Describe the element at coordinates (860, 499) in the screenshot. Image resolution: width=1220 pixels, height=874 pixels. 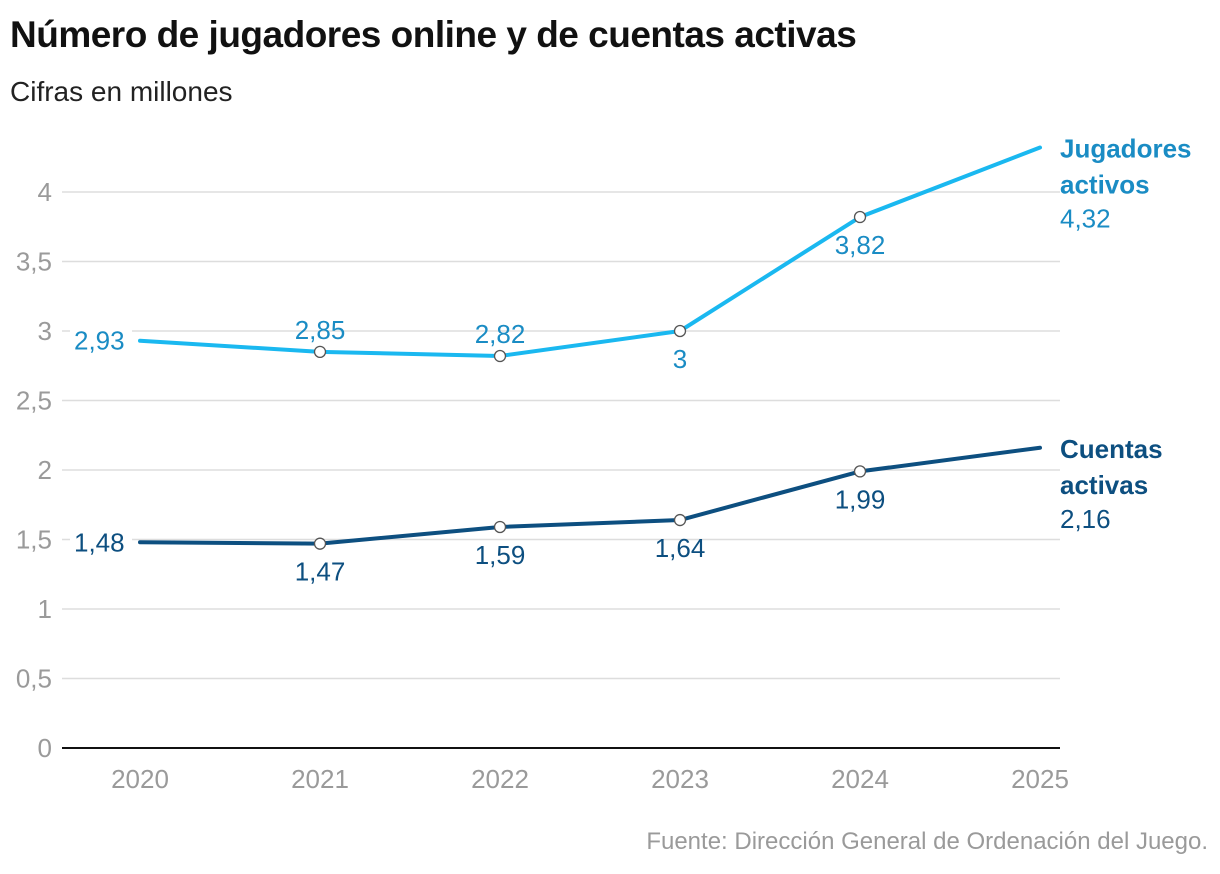
I see `data-label-cuentas: 1,99` at that location.